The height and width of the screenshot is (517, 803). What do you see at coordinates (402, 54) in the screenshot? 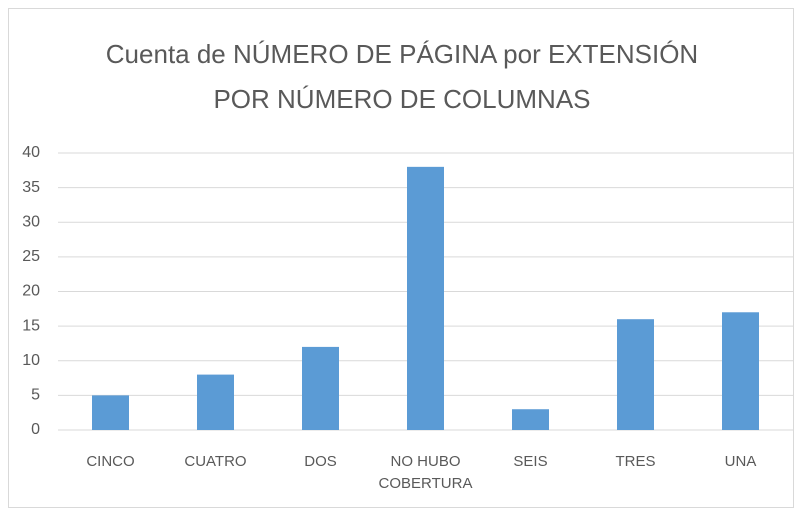
I see `chart-title: Cuenta de NÚMERO DE PÁGINA por EXTENSIÓN` at bounding box center [402, 54].